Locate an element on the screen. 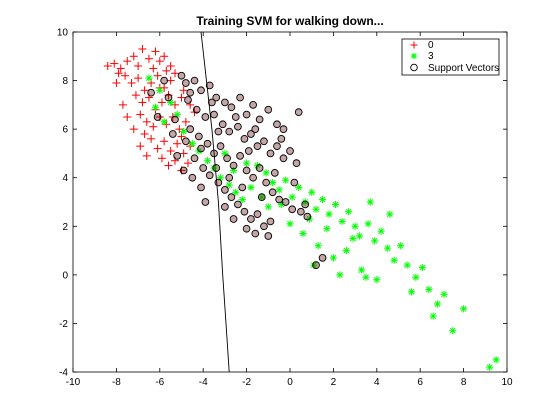 This screenshot has width=560, height=420. point-s1-0-d2 is located at coordinates (149, 78).